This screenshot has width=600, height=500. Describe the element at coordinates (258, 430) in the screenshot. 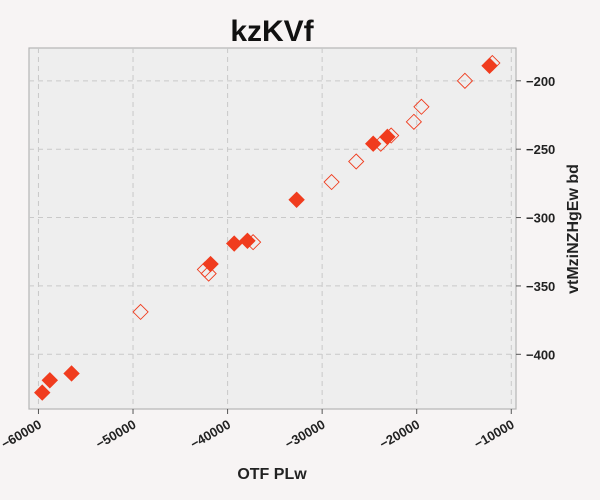

I see `x-axis: −60000 −50000 −40000 −30000 −20000 −10000` at that location.